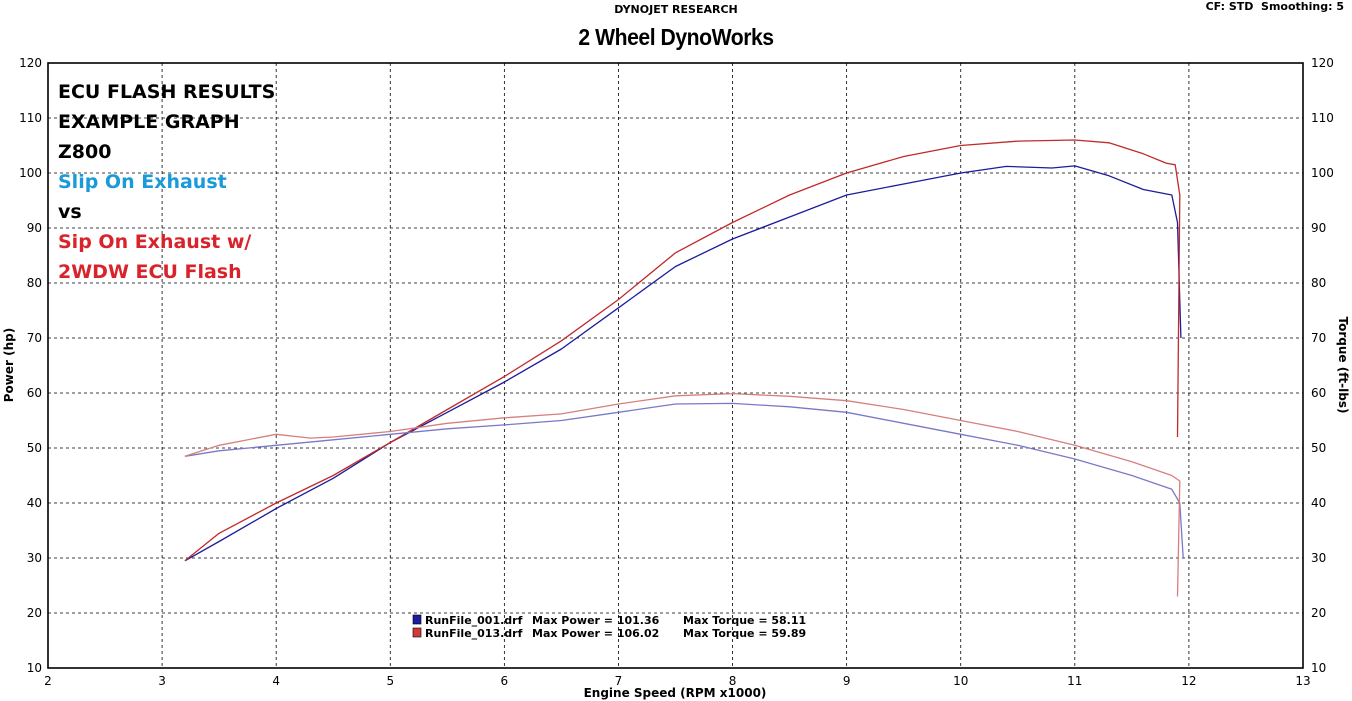  Describe the element at coordinates (34, 503) in the screenshot. I see `y-tick-label: 40` at that location.